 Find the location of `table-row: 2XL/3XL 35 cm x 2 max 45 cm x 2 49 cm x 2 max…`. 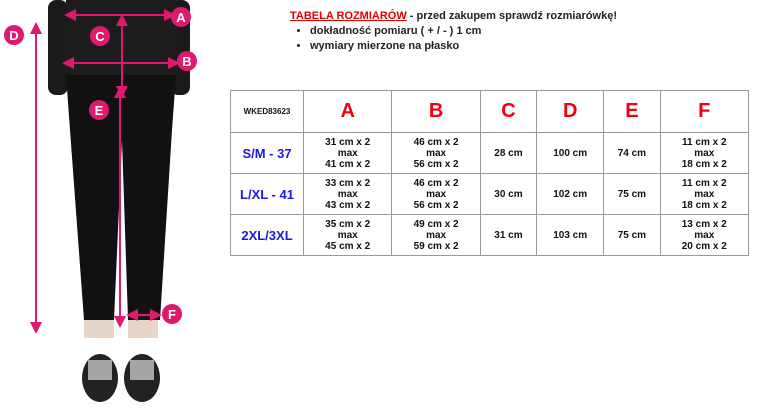

table-row: 2XL/3XL 35 cm x 2 max 45 cm x 2 49 cm x 2 max… is located at coordinates (490, 235).